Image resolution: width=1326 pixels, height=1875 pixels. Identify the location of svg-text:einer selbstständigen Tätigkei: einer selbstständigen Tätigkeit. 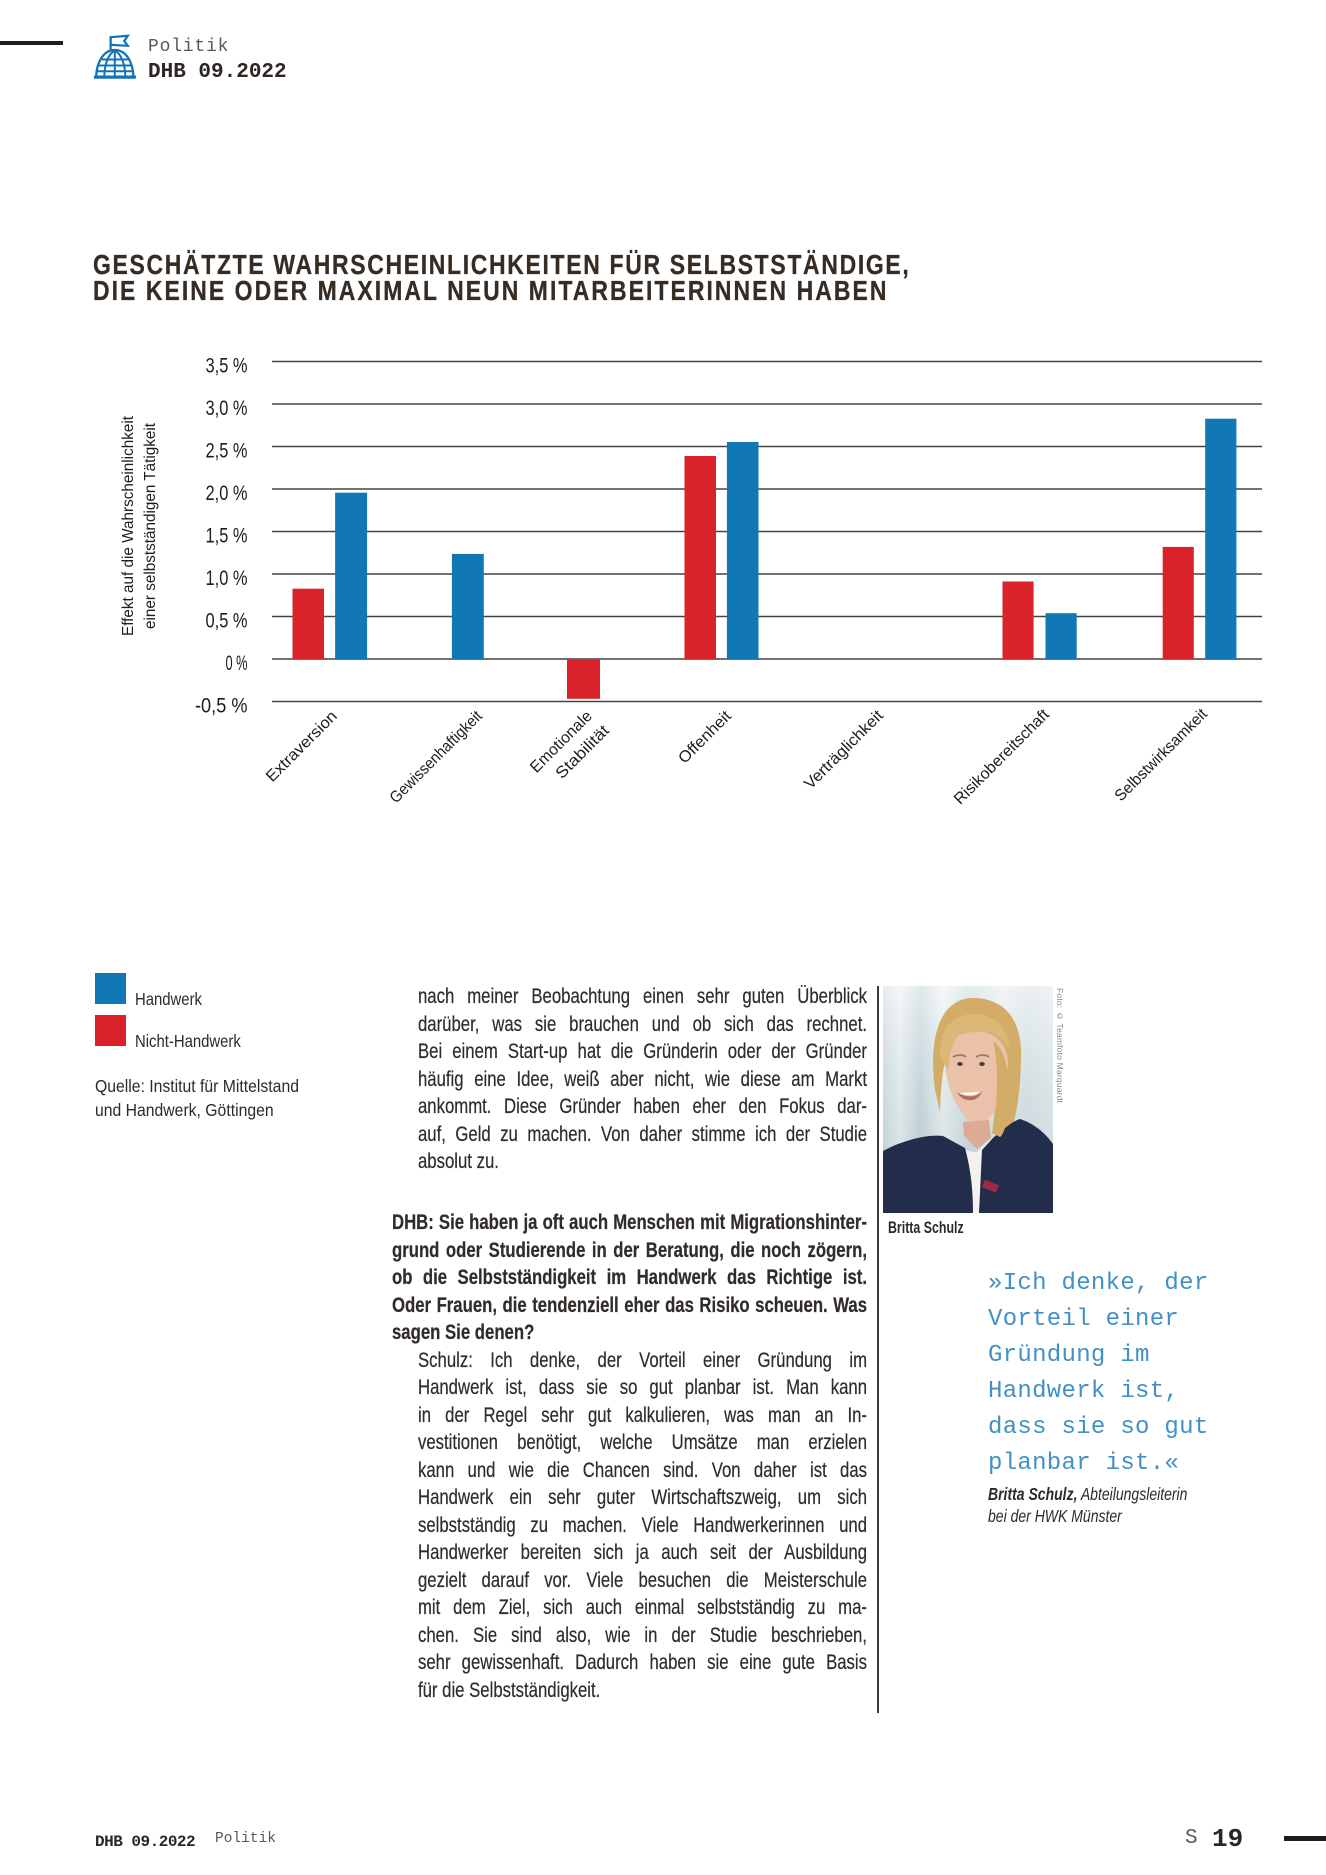
(150, 525).